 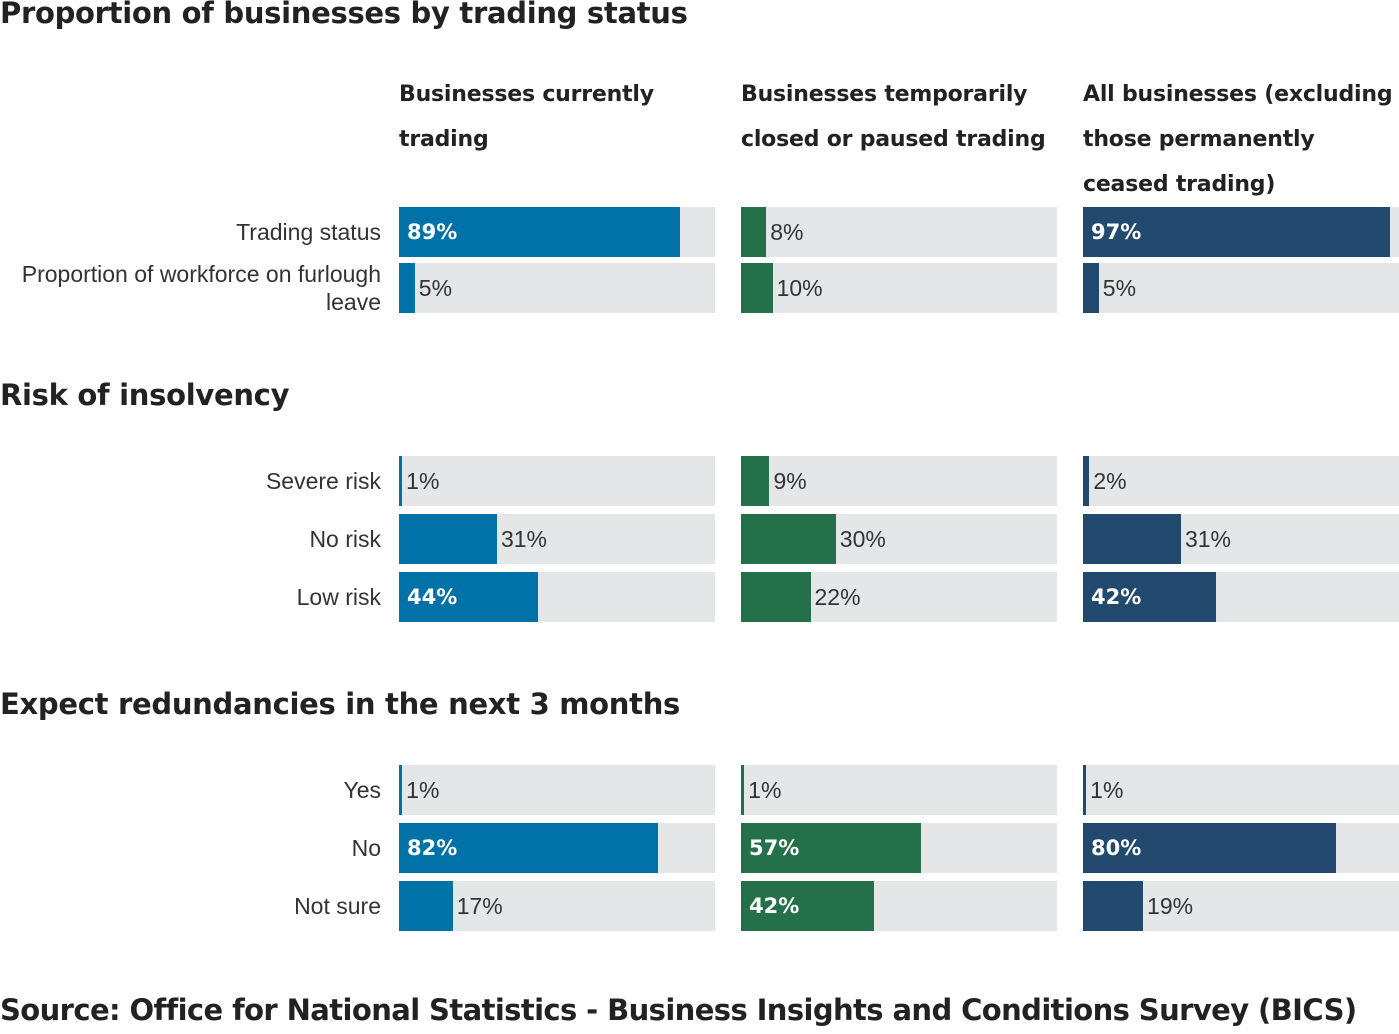 What do you see at coordinates (787, 232) in the screenshot?
I see `data-label: 8%` at bounding box center [787, 232].